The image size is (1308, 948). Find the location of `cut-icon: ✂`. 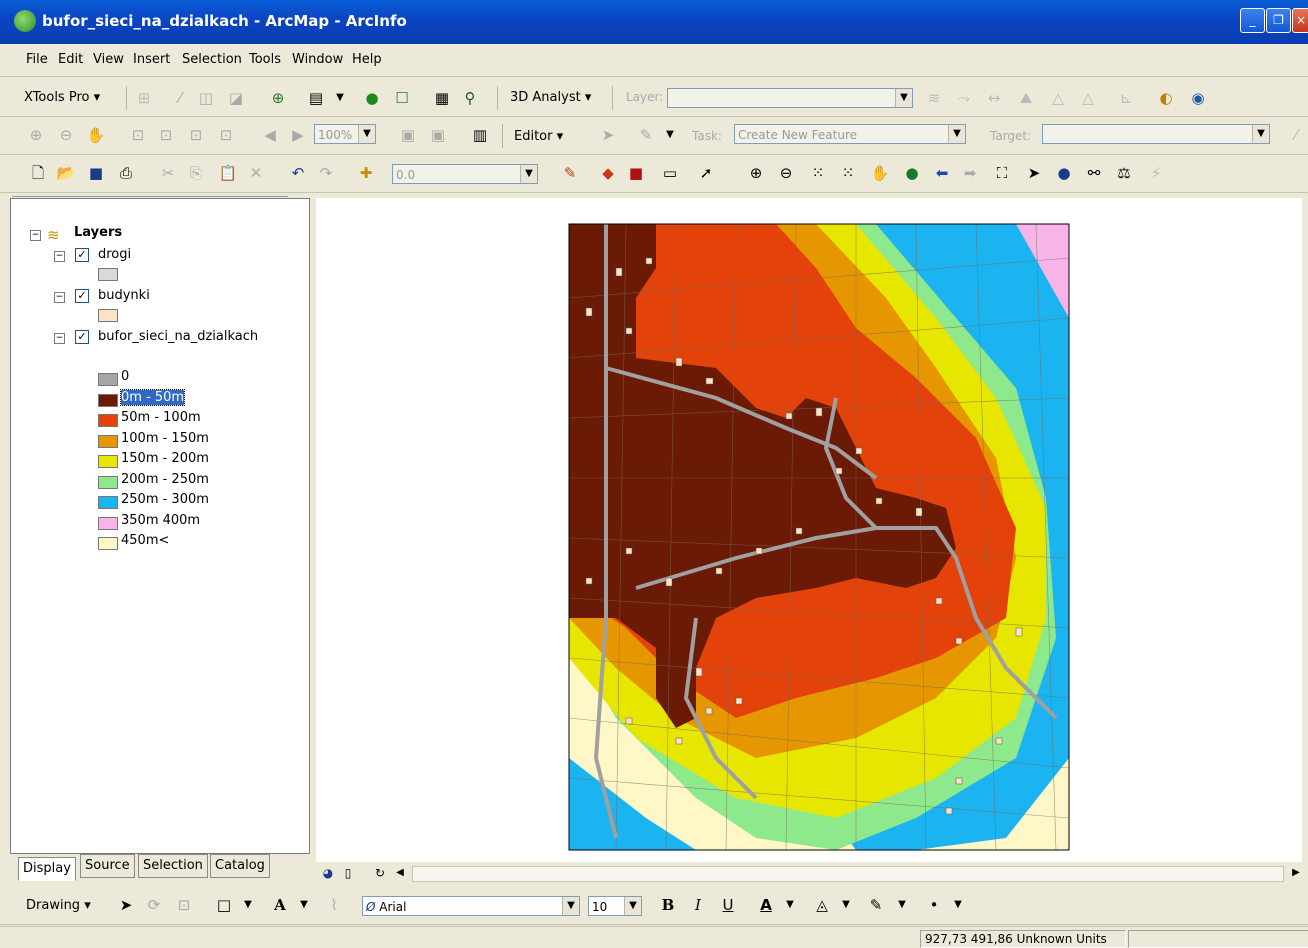

cut-icon: ✂ is located at coordinates (168, 173).